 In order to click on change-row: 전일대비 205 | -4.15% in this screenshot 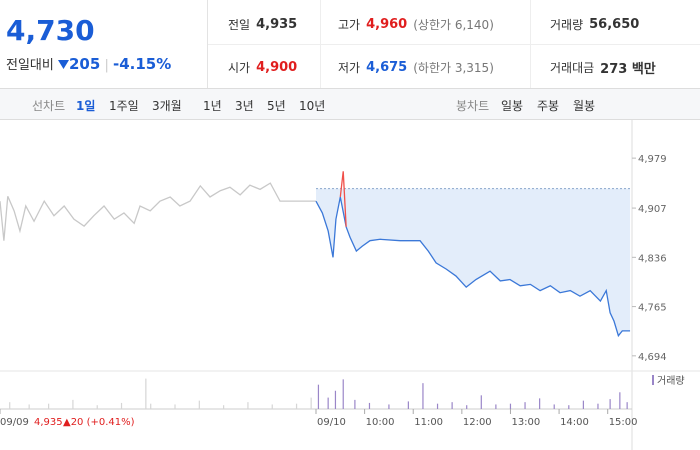, I will do `click(89, 64)`.